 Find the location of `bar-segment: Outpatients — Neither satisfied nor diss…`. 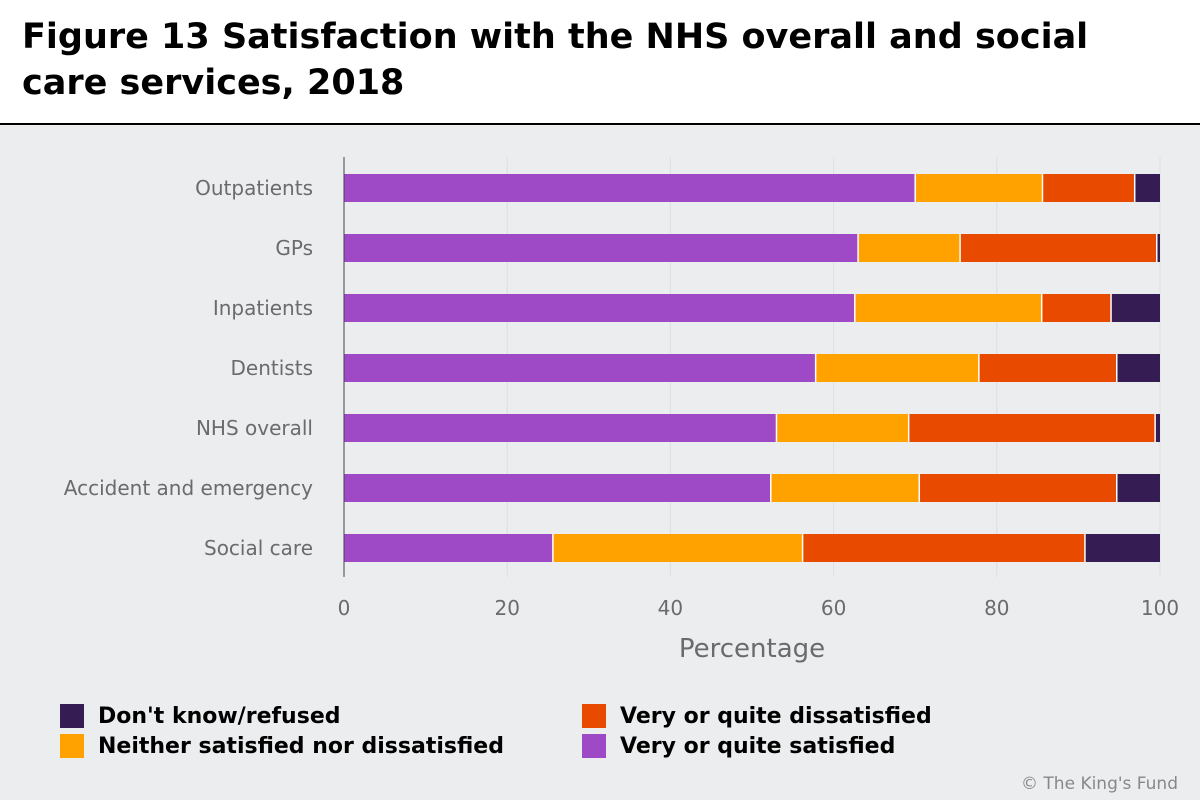

bar-segment: Outpatients — Neither satisfied nor diss… is located at coordinates (979, 188).